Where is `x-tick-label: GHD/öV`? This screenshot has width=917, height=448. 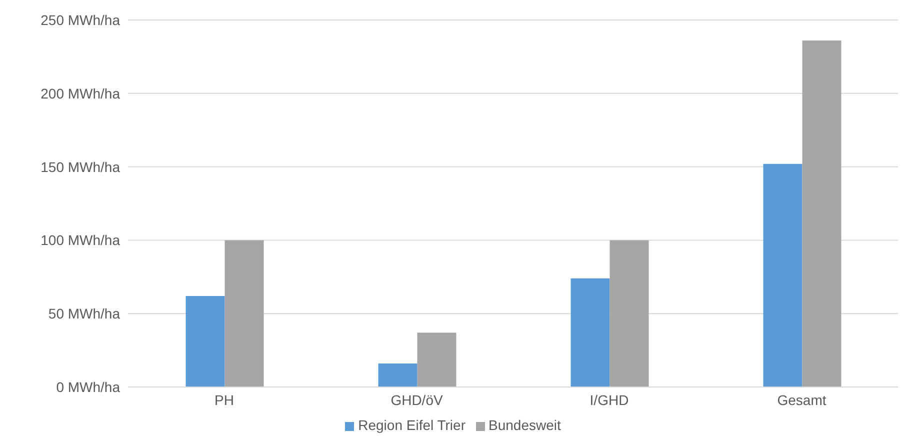 x-tick-label: GHD/öV is located at coordinates (417, 400).